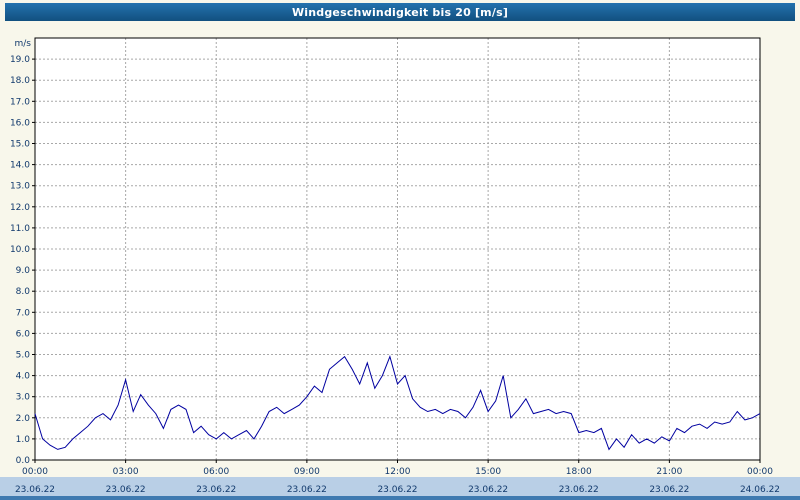 This screenshot has width=800, height=500. Describe the element at coordinates (579, 472) in the screenshot. I see `x-tick-label: 18:00` at that location.